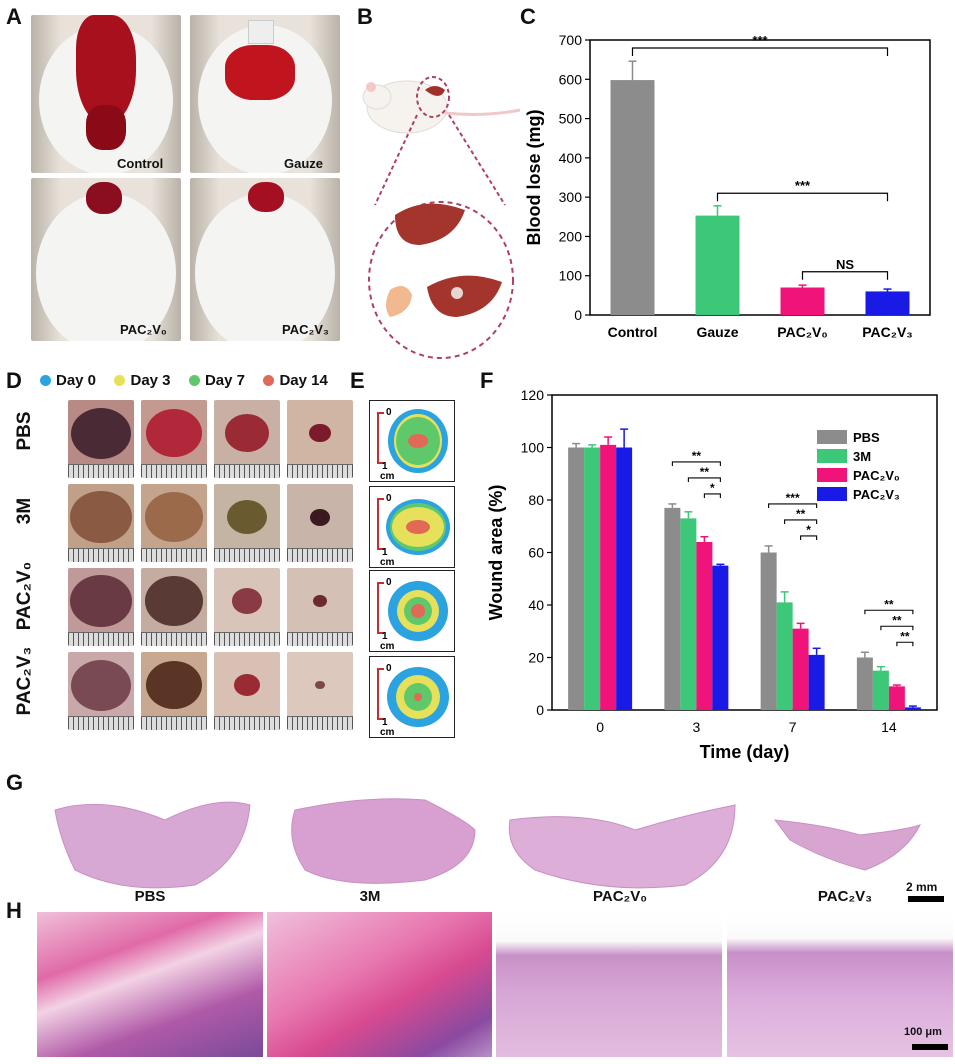  I want to click on scale-bracket, so click(380, 438).